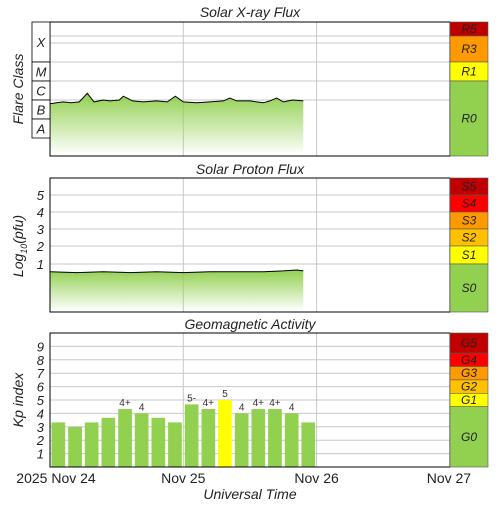 This screenshot has width=500, height=508. Describe the element at coordinates (469, 221) in the screenshot. I see `scale-label: S3` at that location.